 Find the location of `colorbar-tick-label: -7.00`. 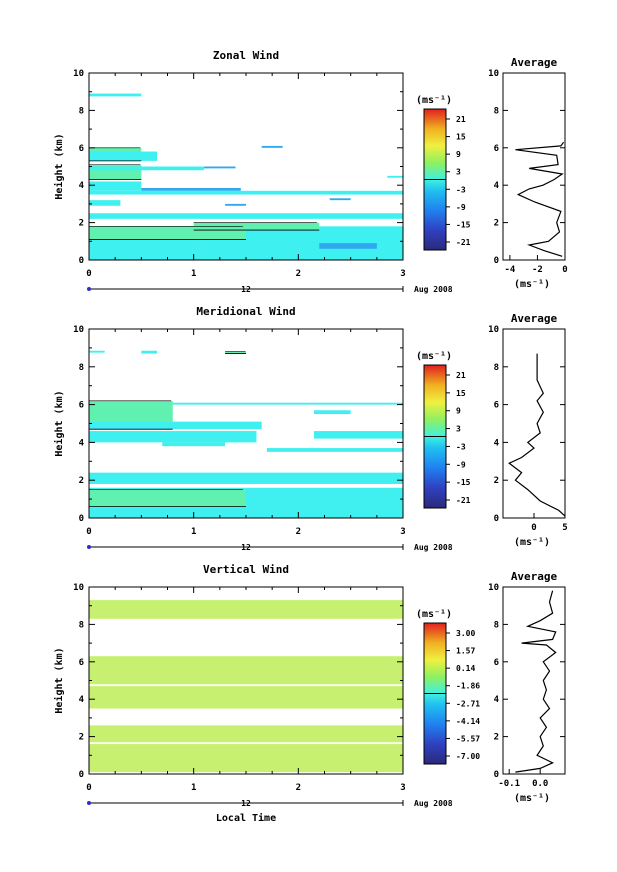

colorbar-tick-label: -7.00 is located at coordinates (468, 756).